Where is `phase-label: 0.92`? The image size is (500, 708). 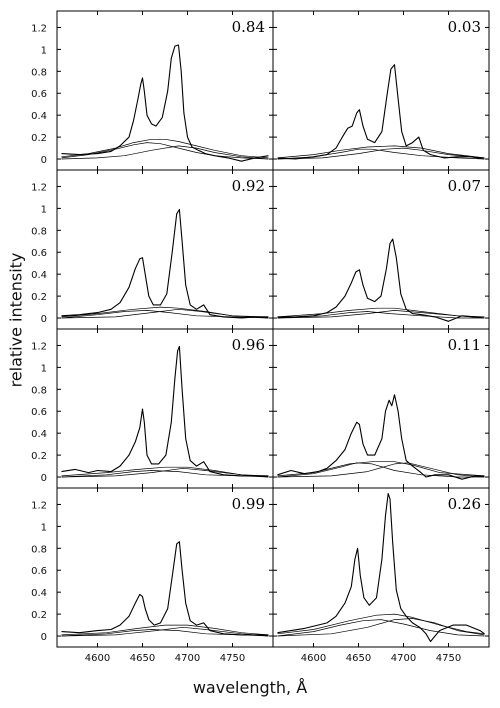
phase-label: 0.92 is located at coordinates (248, 186).